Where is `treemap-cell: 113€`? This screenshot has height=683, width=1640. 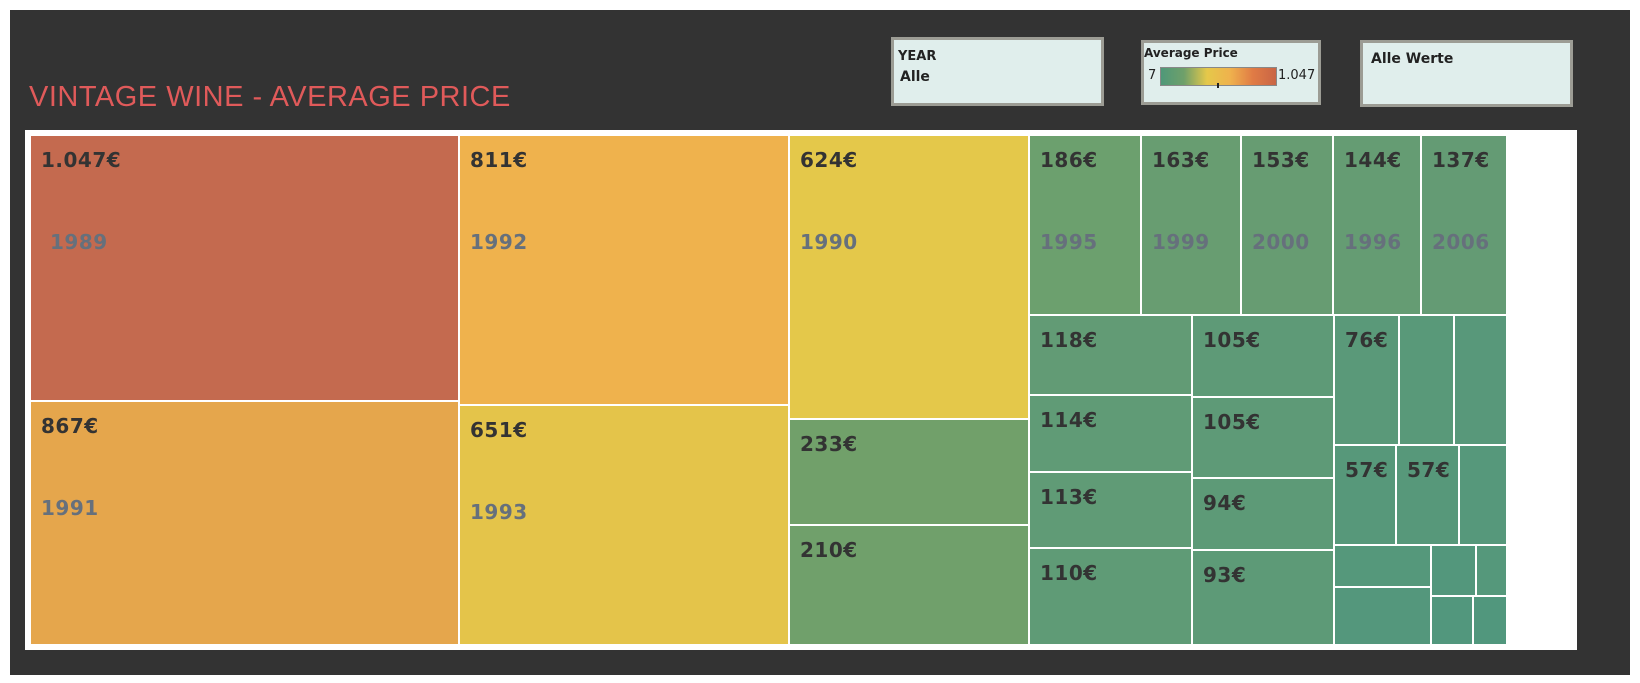 treemap-cell: 113€ is located at coordinates (1110, 510).